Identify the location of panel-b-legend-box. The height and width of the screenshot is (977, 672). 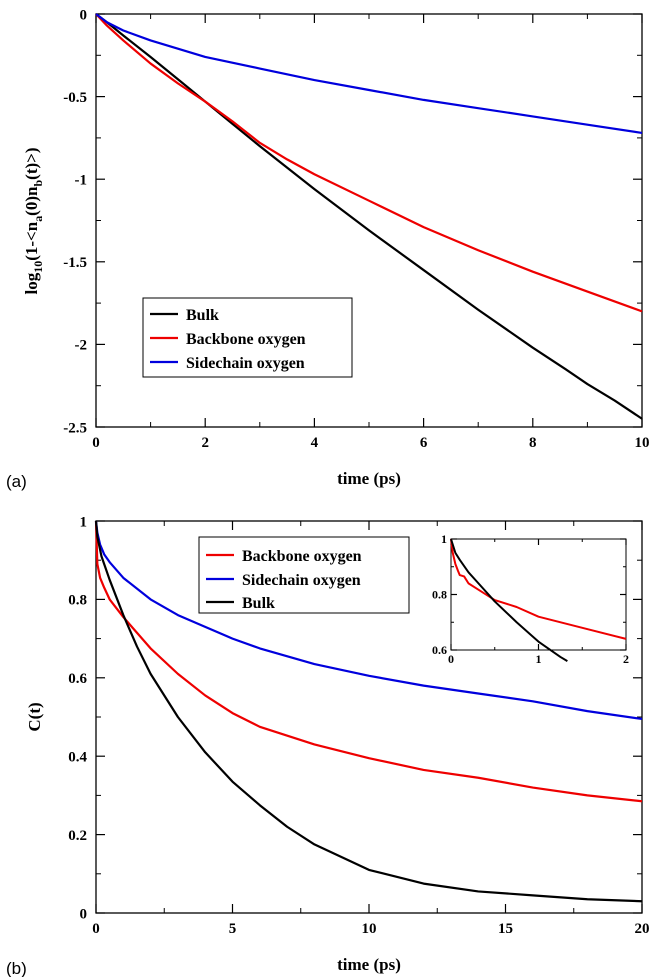
(304, 575).